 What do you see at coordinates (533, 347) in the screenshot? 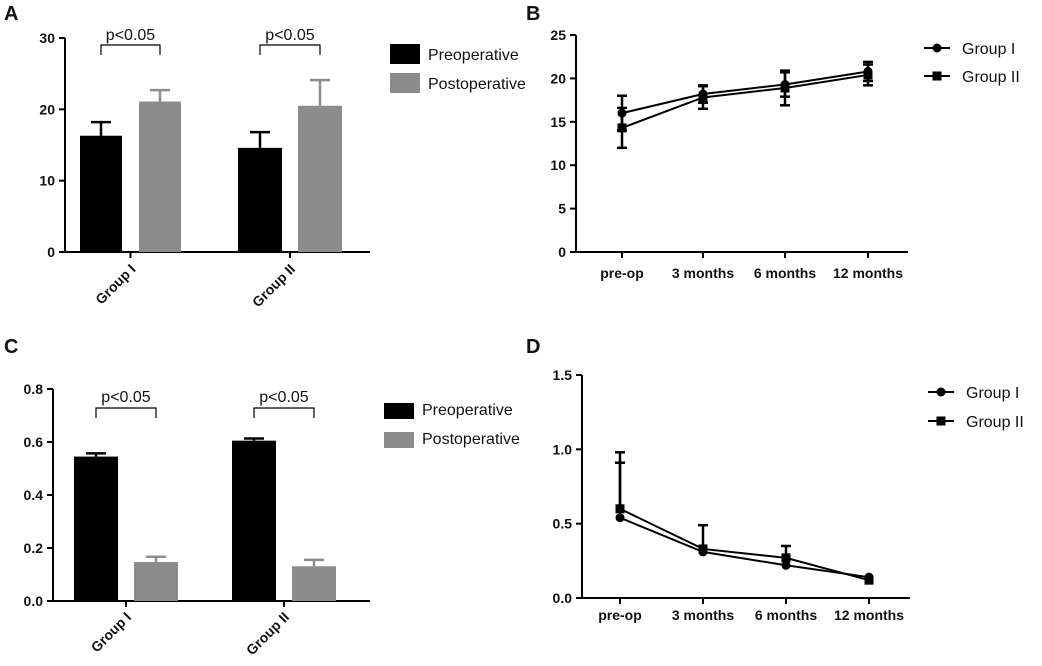
I see `panel-letter: D` at bounding box center [533, 347].